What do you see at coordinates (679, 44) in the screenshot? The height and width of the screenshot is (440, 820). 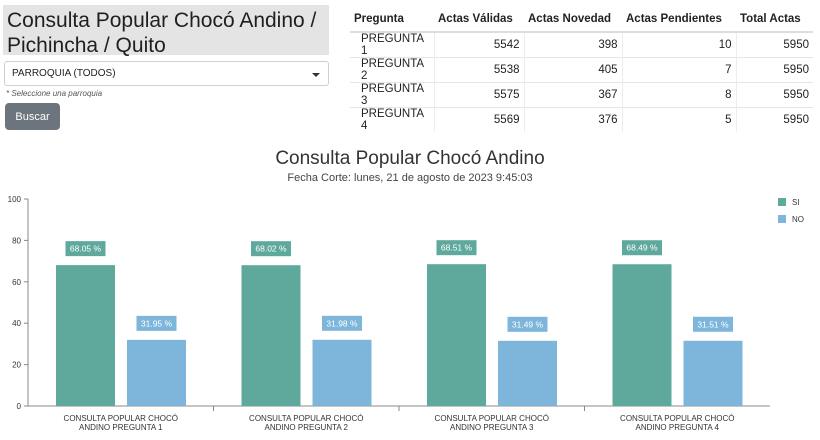 I see `table-cell: 10` at bounding box center [679, 44].